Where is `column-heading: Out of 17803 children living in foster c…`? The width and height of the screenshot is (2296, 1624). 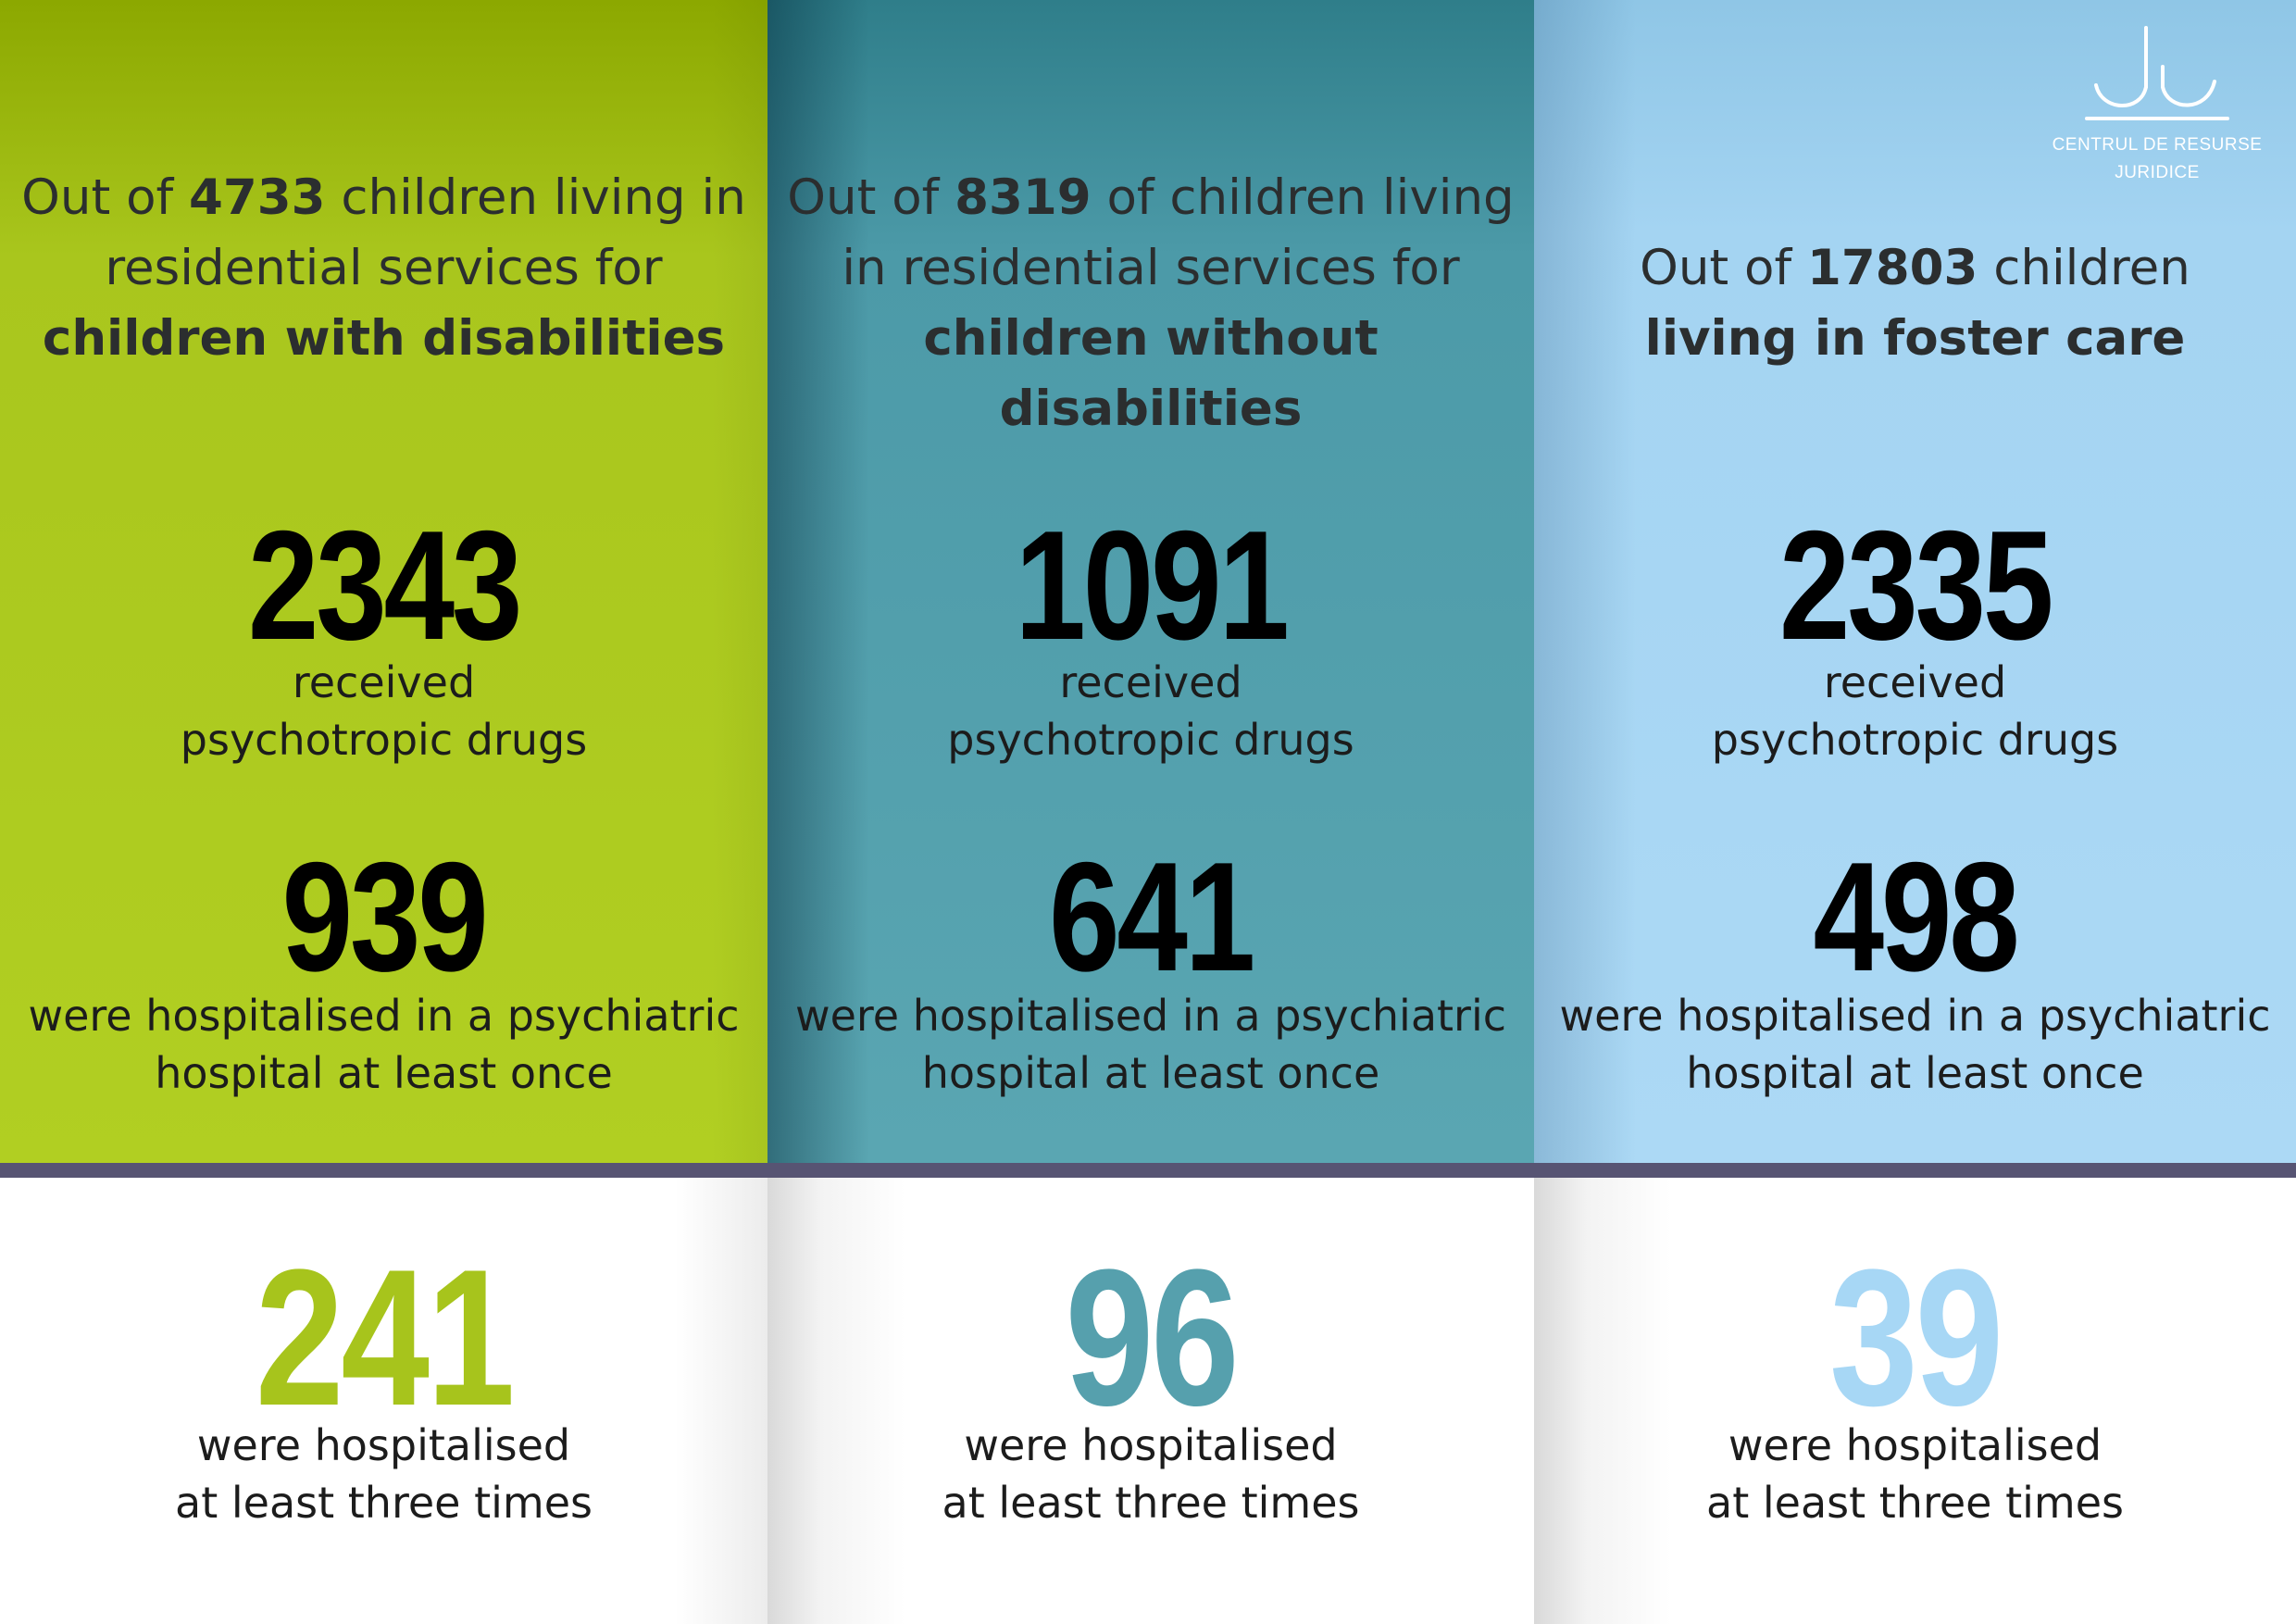 column-heading: Out of 17803 children living in foster c… is located at coordinates (1915, 303).